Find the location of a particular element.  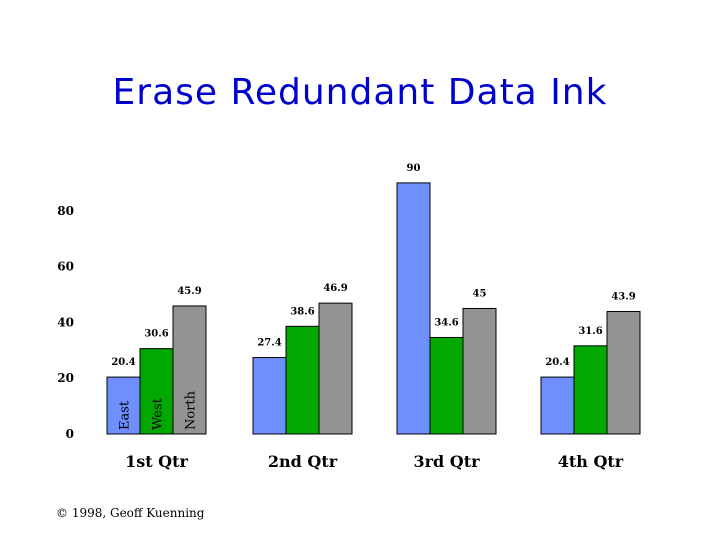

data-label: 30.6 is located at coordinates (156, 334).